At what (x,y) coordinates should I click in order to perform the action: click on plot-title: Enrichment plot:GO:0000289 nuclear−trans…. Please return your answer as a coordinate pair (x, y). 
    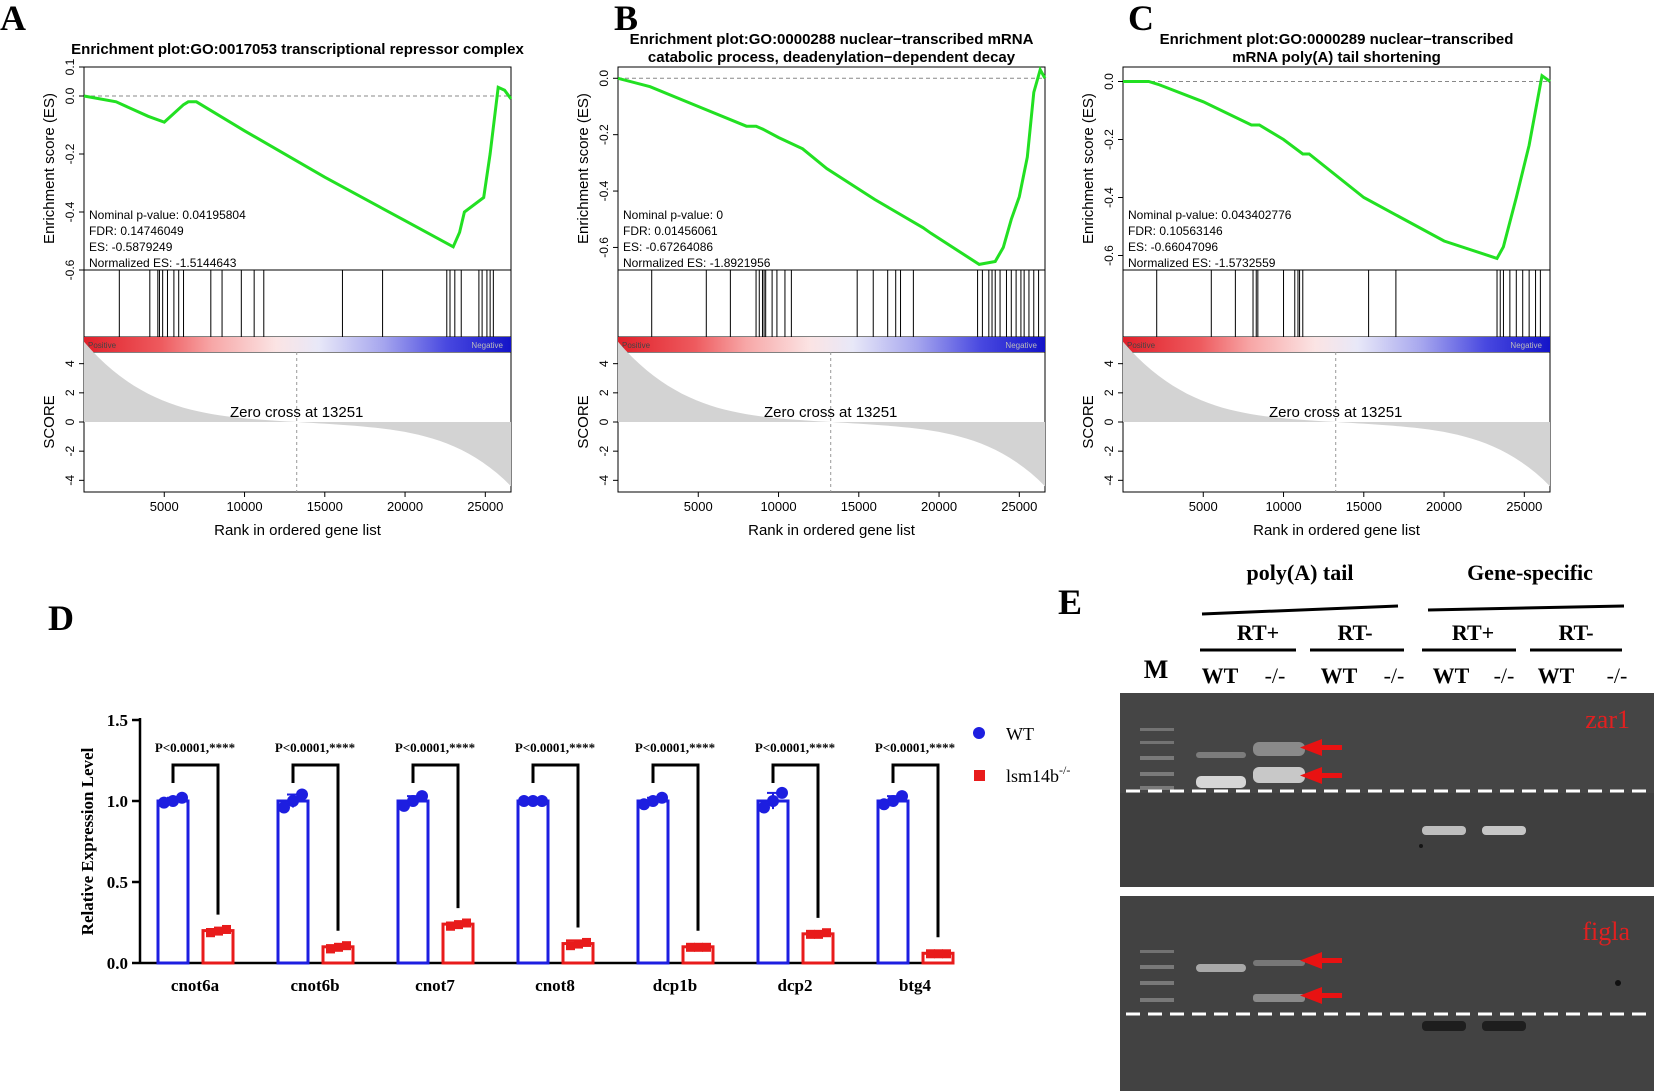
    Looking at the image, I should click on (1337, 39).